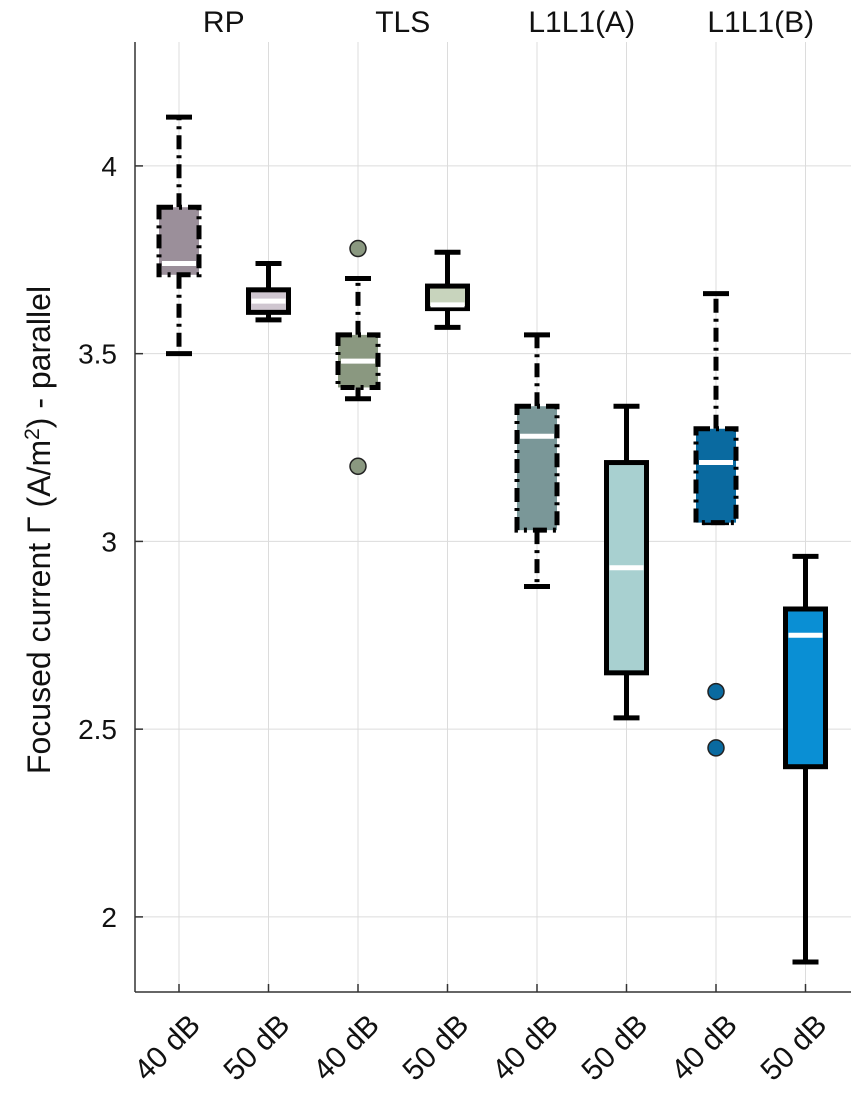 The width and height of the screenshot is (851, 1104). I want to click on group-label: TLS, so click(402, 22).